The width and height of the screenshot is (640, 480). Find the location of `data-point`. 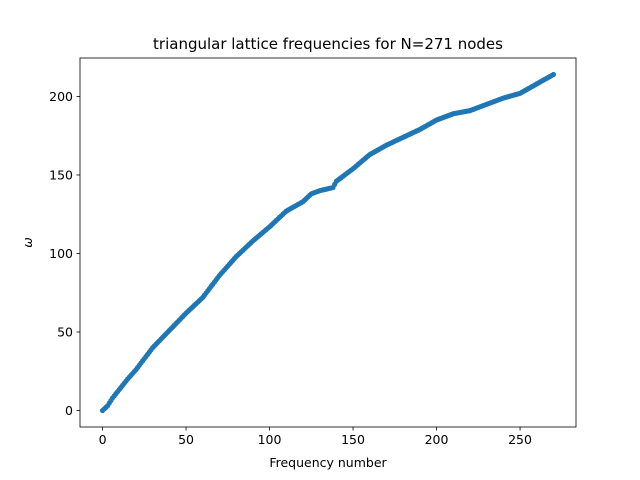

data-point is located at coordinates (553, 74).